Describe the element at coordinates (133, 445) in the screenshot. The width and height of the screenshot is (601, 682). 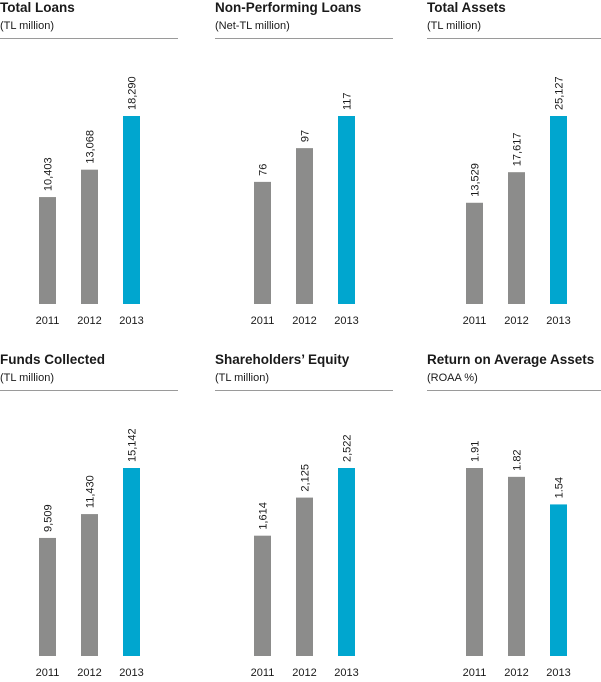
I see `data-label: 15,142` at that location.